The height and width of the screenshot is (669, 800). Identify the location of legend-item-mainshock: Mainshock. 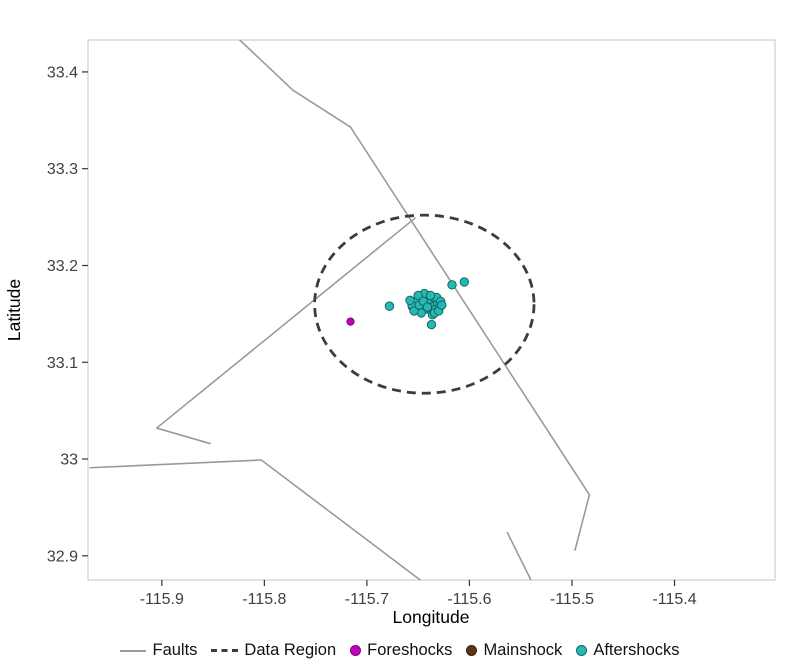
(514, 650).